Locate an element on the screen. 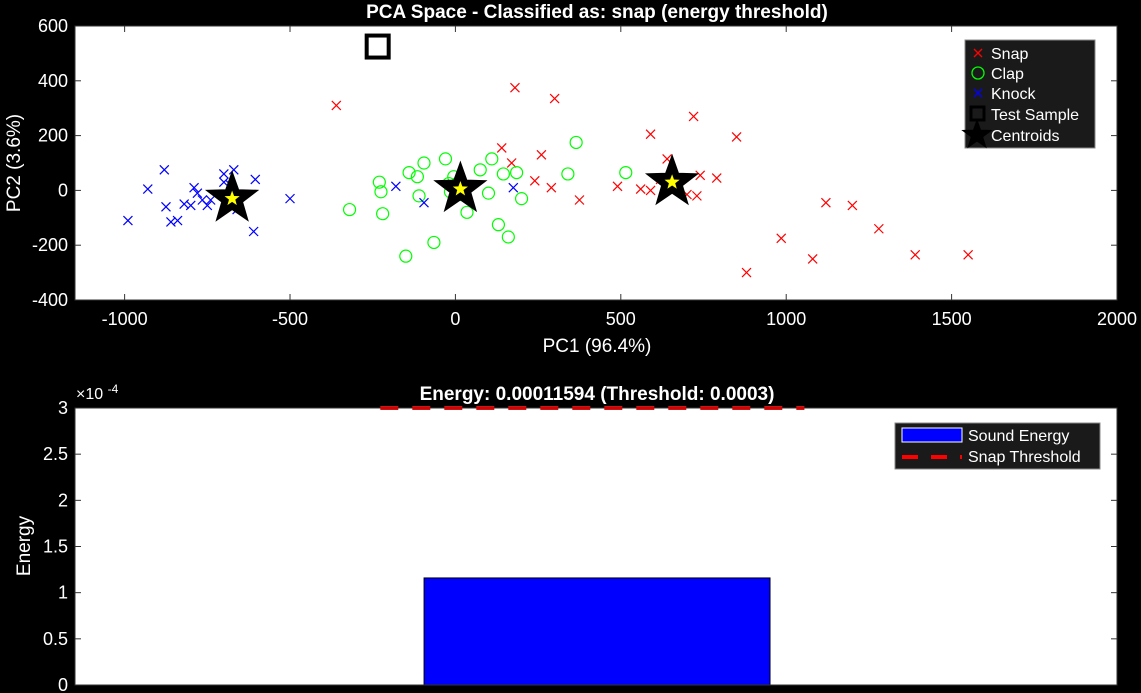  pca-y-tick-label: 400 is located at coordinates (53, 81).